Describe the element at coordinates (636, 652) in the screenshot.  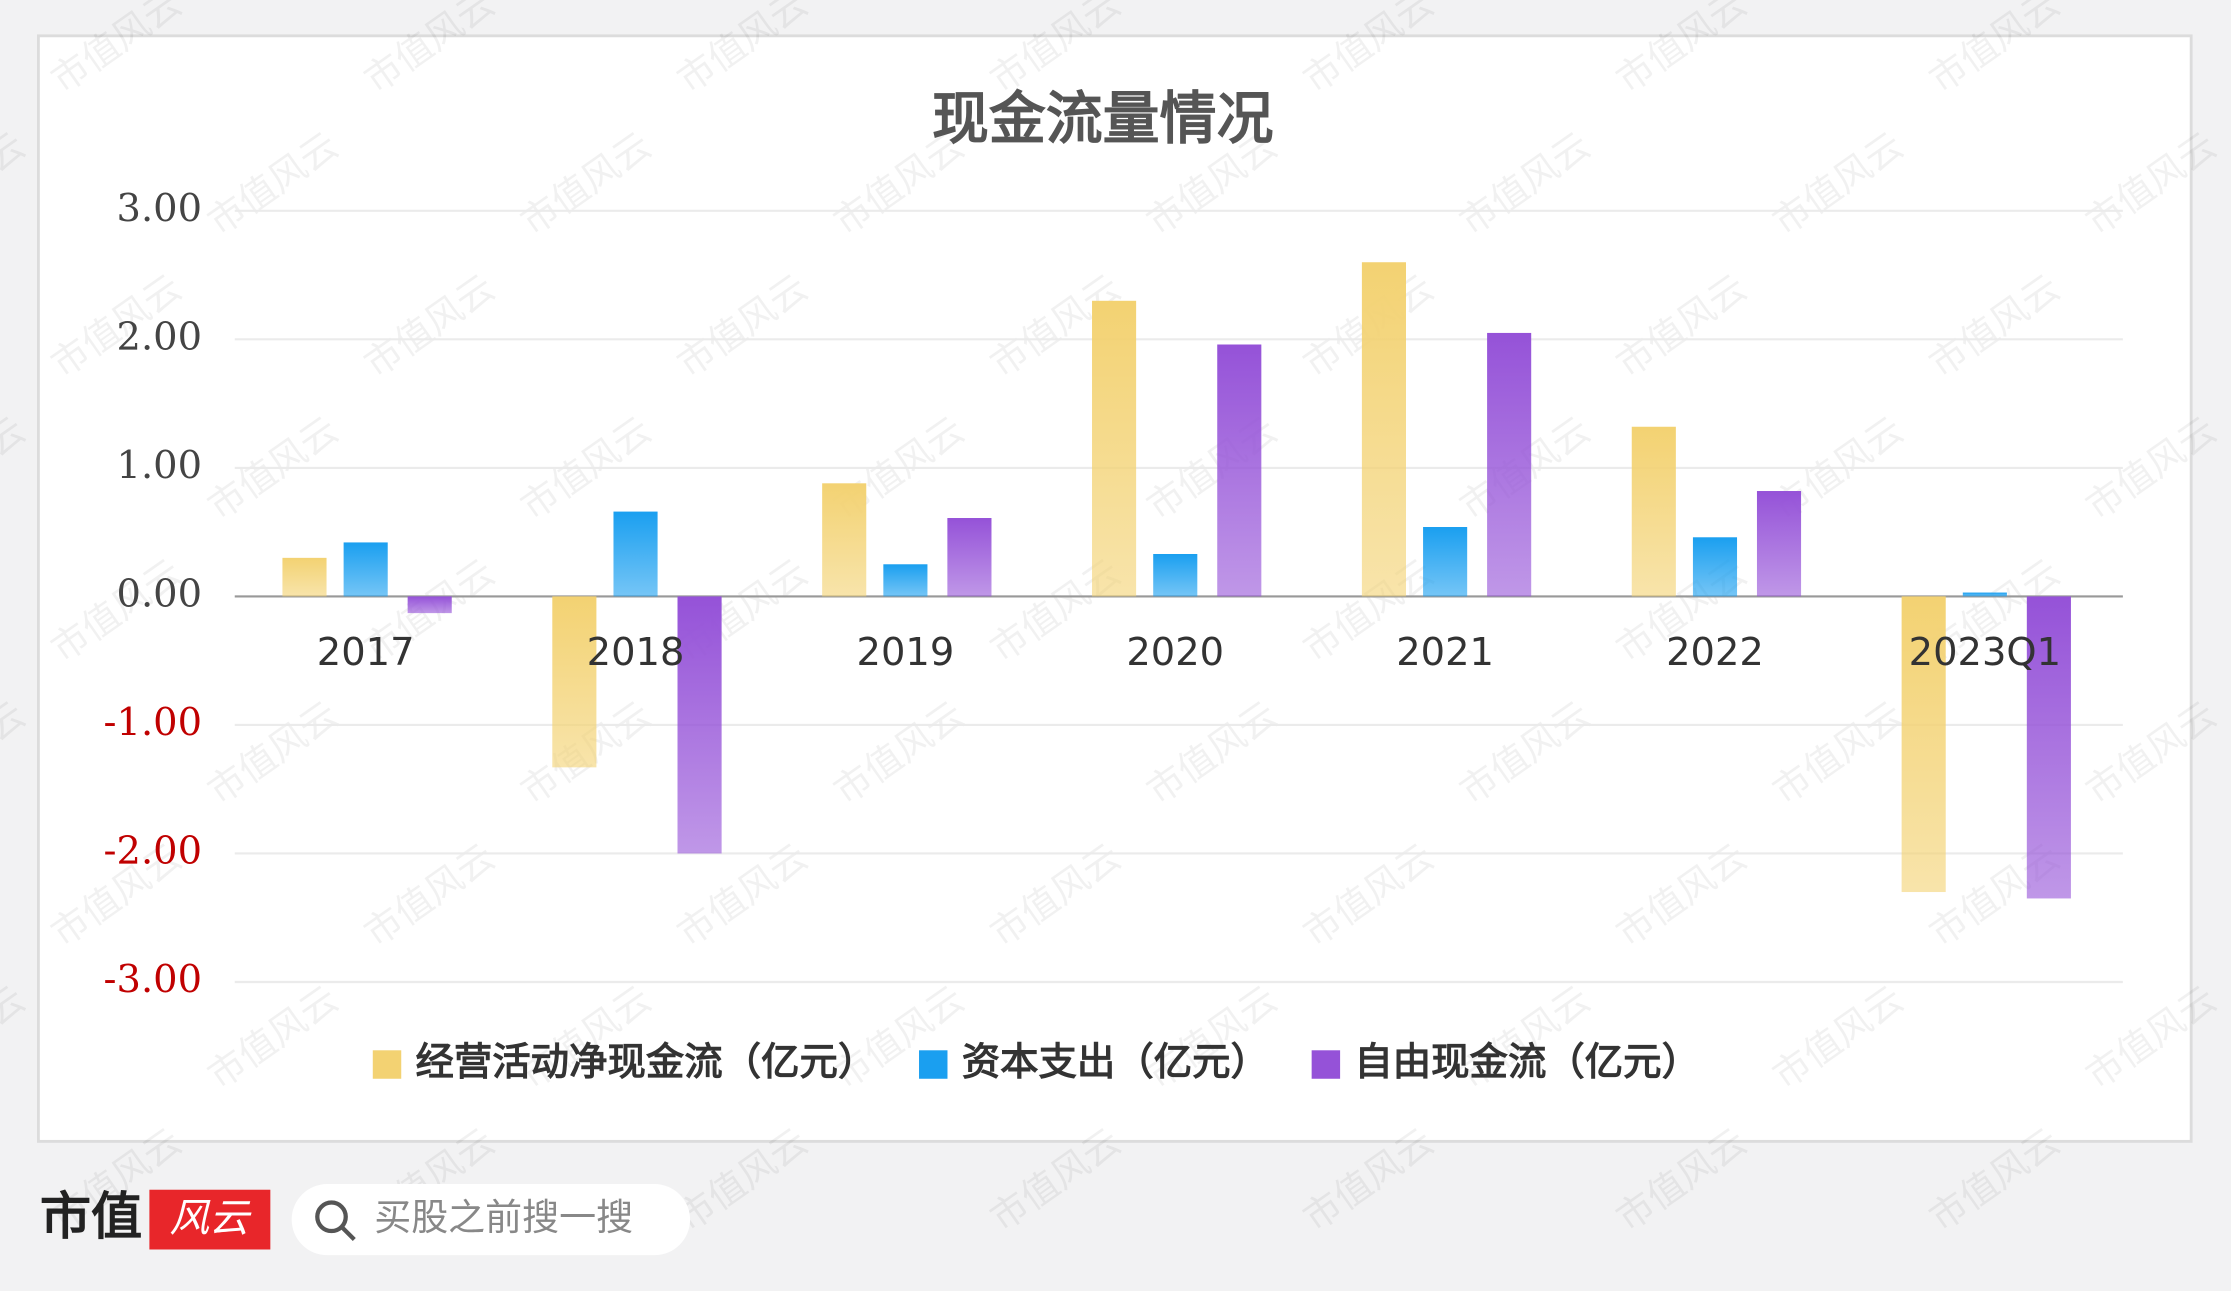
I see `x-tick-label: 2018` at that location.